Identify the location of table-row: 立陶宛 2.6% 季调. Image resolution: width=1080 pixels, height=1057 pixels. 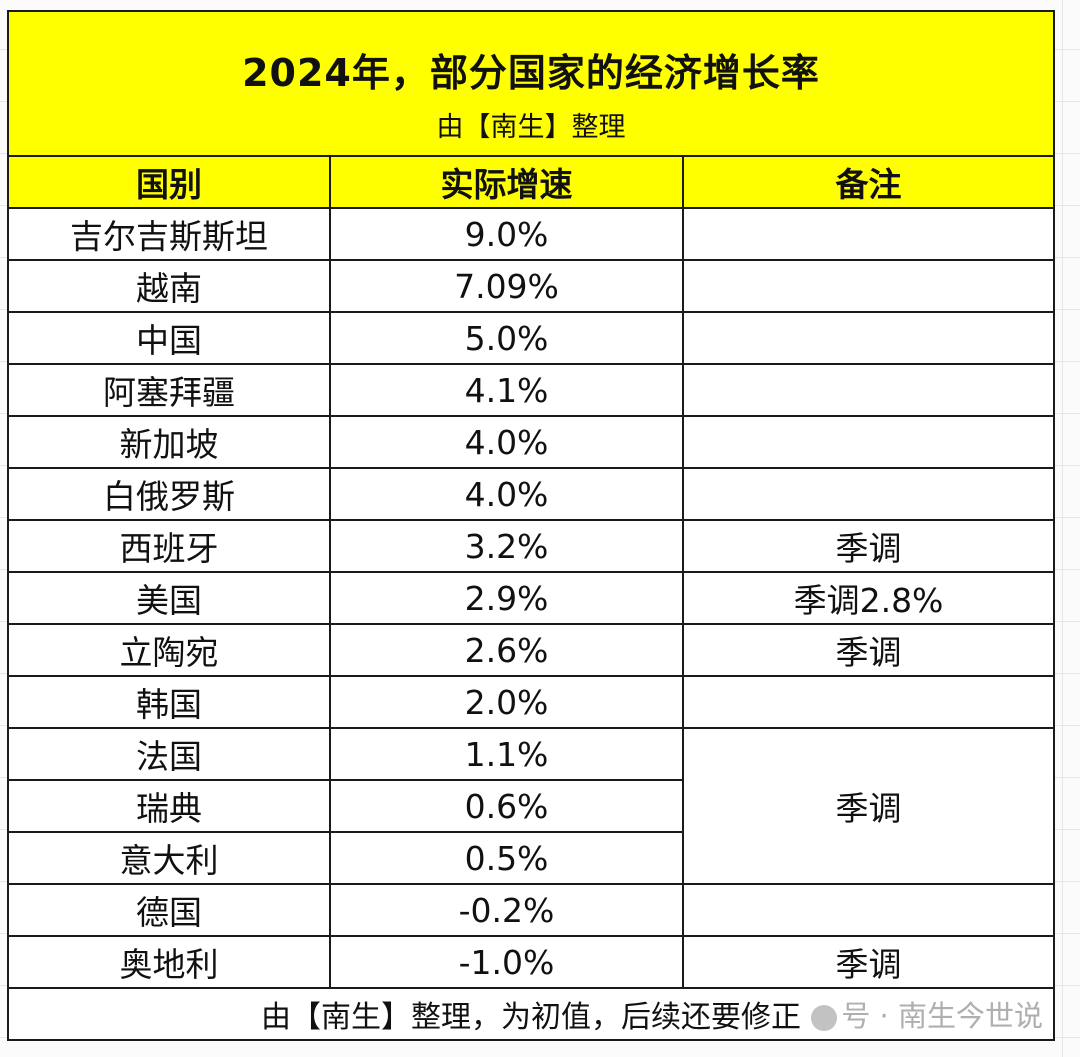
(531, 650).